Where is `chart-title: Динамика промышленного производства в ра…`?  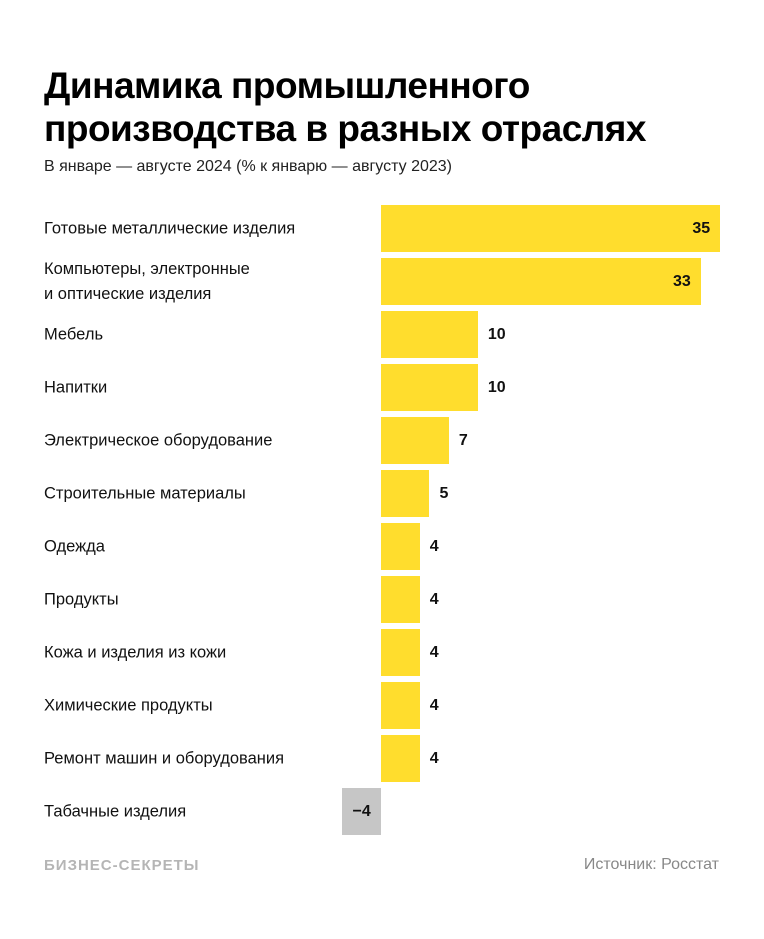
chart-title: Динамика промышленного производства в ра… is located at coordinates (345, 107).